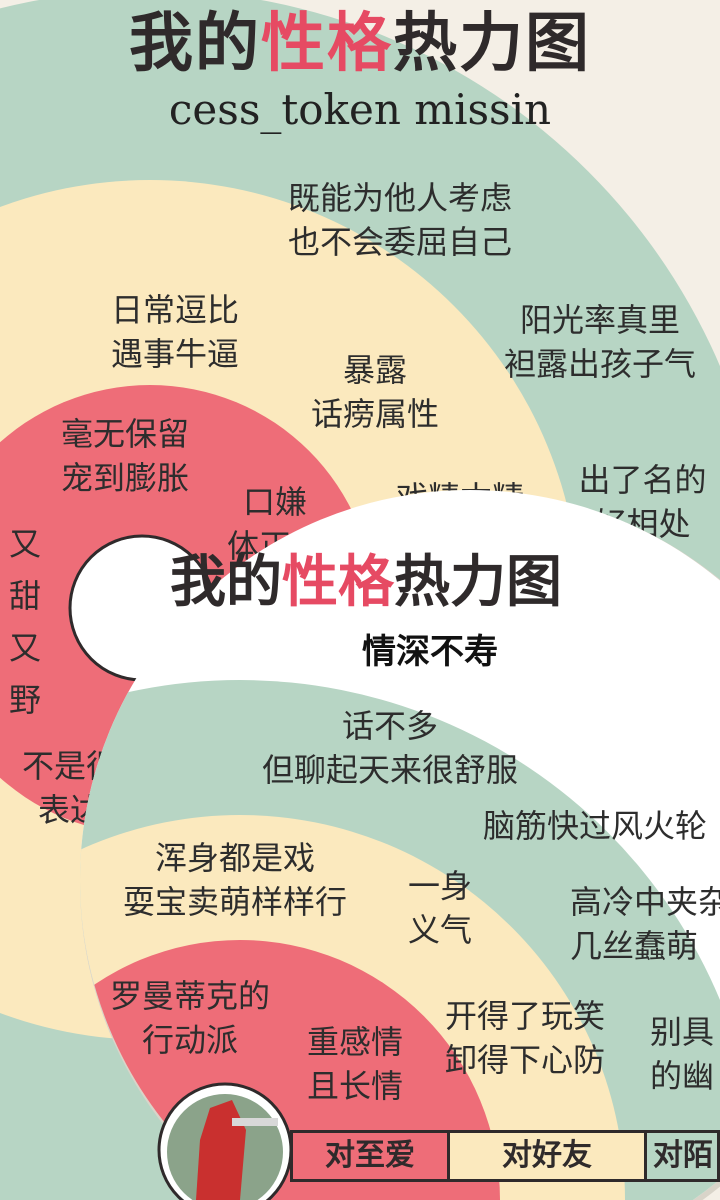 The image size is (720, 1200). I want to click on top-outer-right-1: 阳光率真里 袒露出孩子气, so click(599, 342).